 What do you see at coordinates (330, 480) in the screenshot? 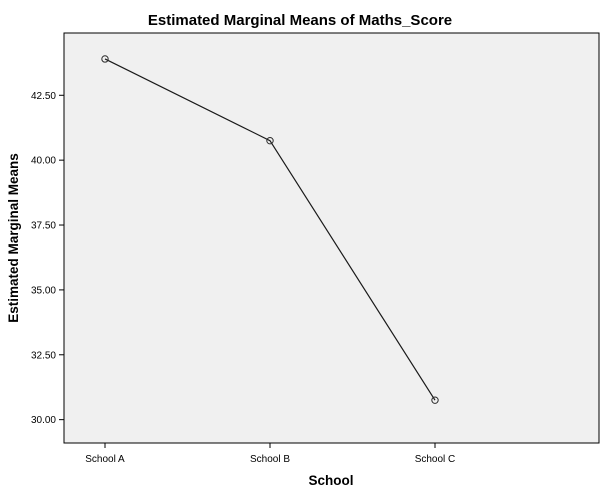
I see `x-axis-label: School` at bounding box center [330, 480].